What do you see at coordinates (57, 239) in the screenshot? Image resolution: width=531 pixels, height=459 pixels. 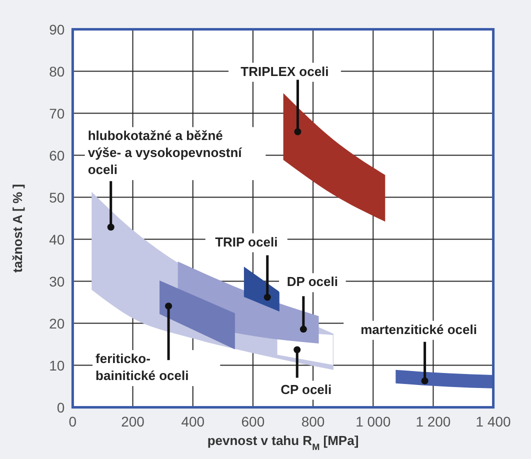 I see `y-tick-label: 40` at bounding box center [57, 239].